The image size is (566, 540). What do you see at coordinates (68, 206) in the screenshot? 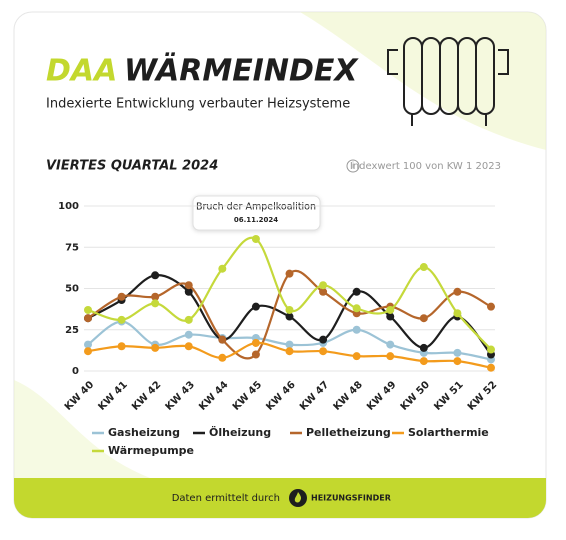
I see `y-tick-label: 100` at bounding box center [68, 206].